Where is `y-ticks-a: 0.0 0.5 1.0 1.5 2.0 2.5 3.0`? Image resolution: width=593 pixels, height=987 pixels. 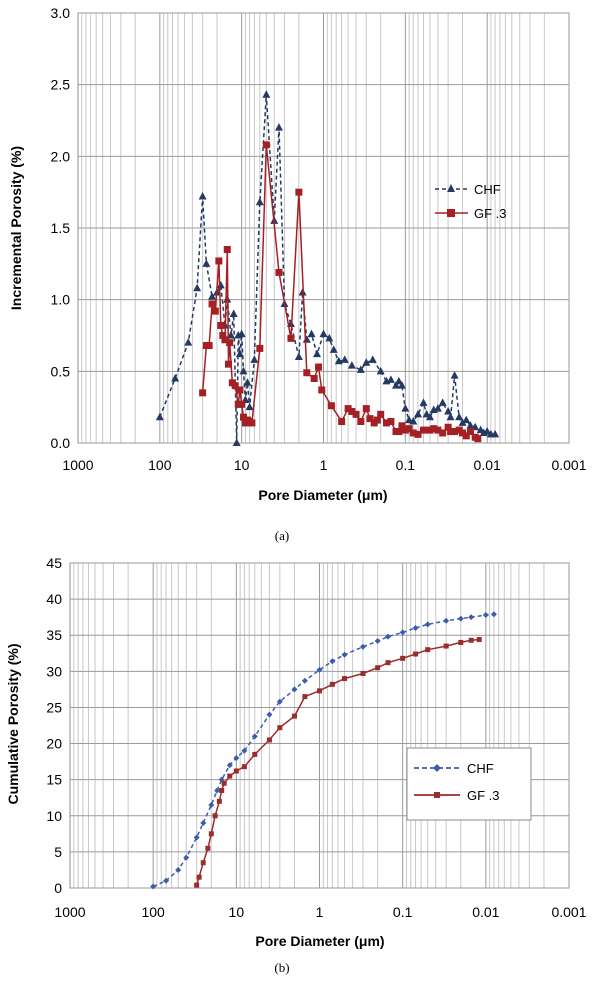
y-ticks-a: 0.0 0.5 1.0 1.5 2.0 2.5 3.0 is located at coordinates (61, 228).